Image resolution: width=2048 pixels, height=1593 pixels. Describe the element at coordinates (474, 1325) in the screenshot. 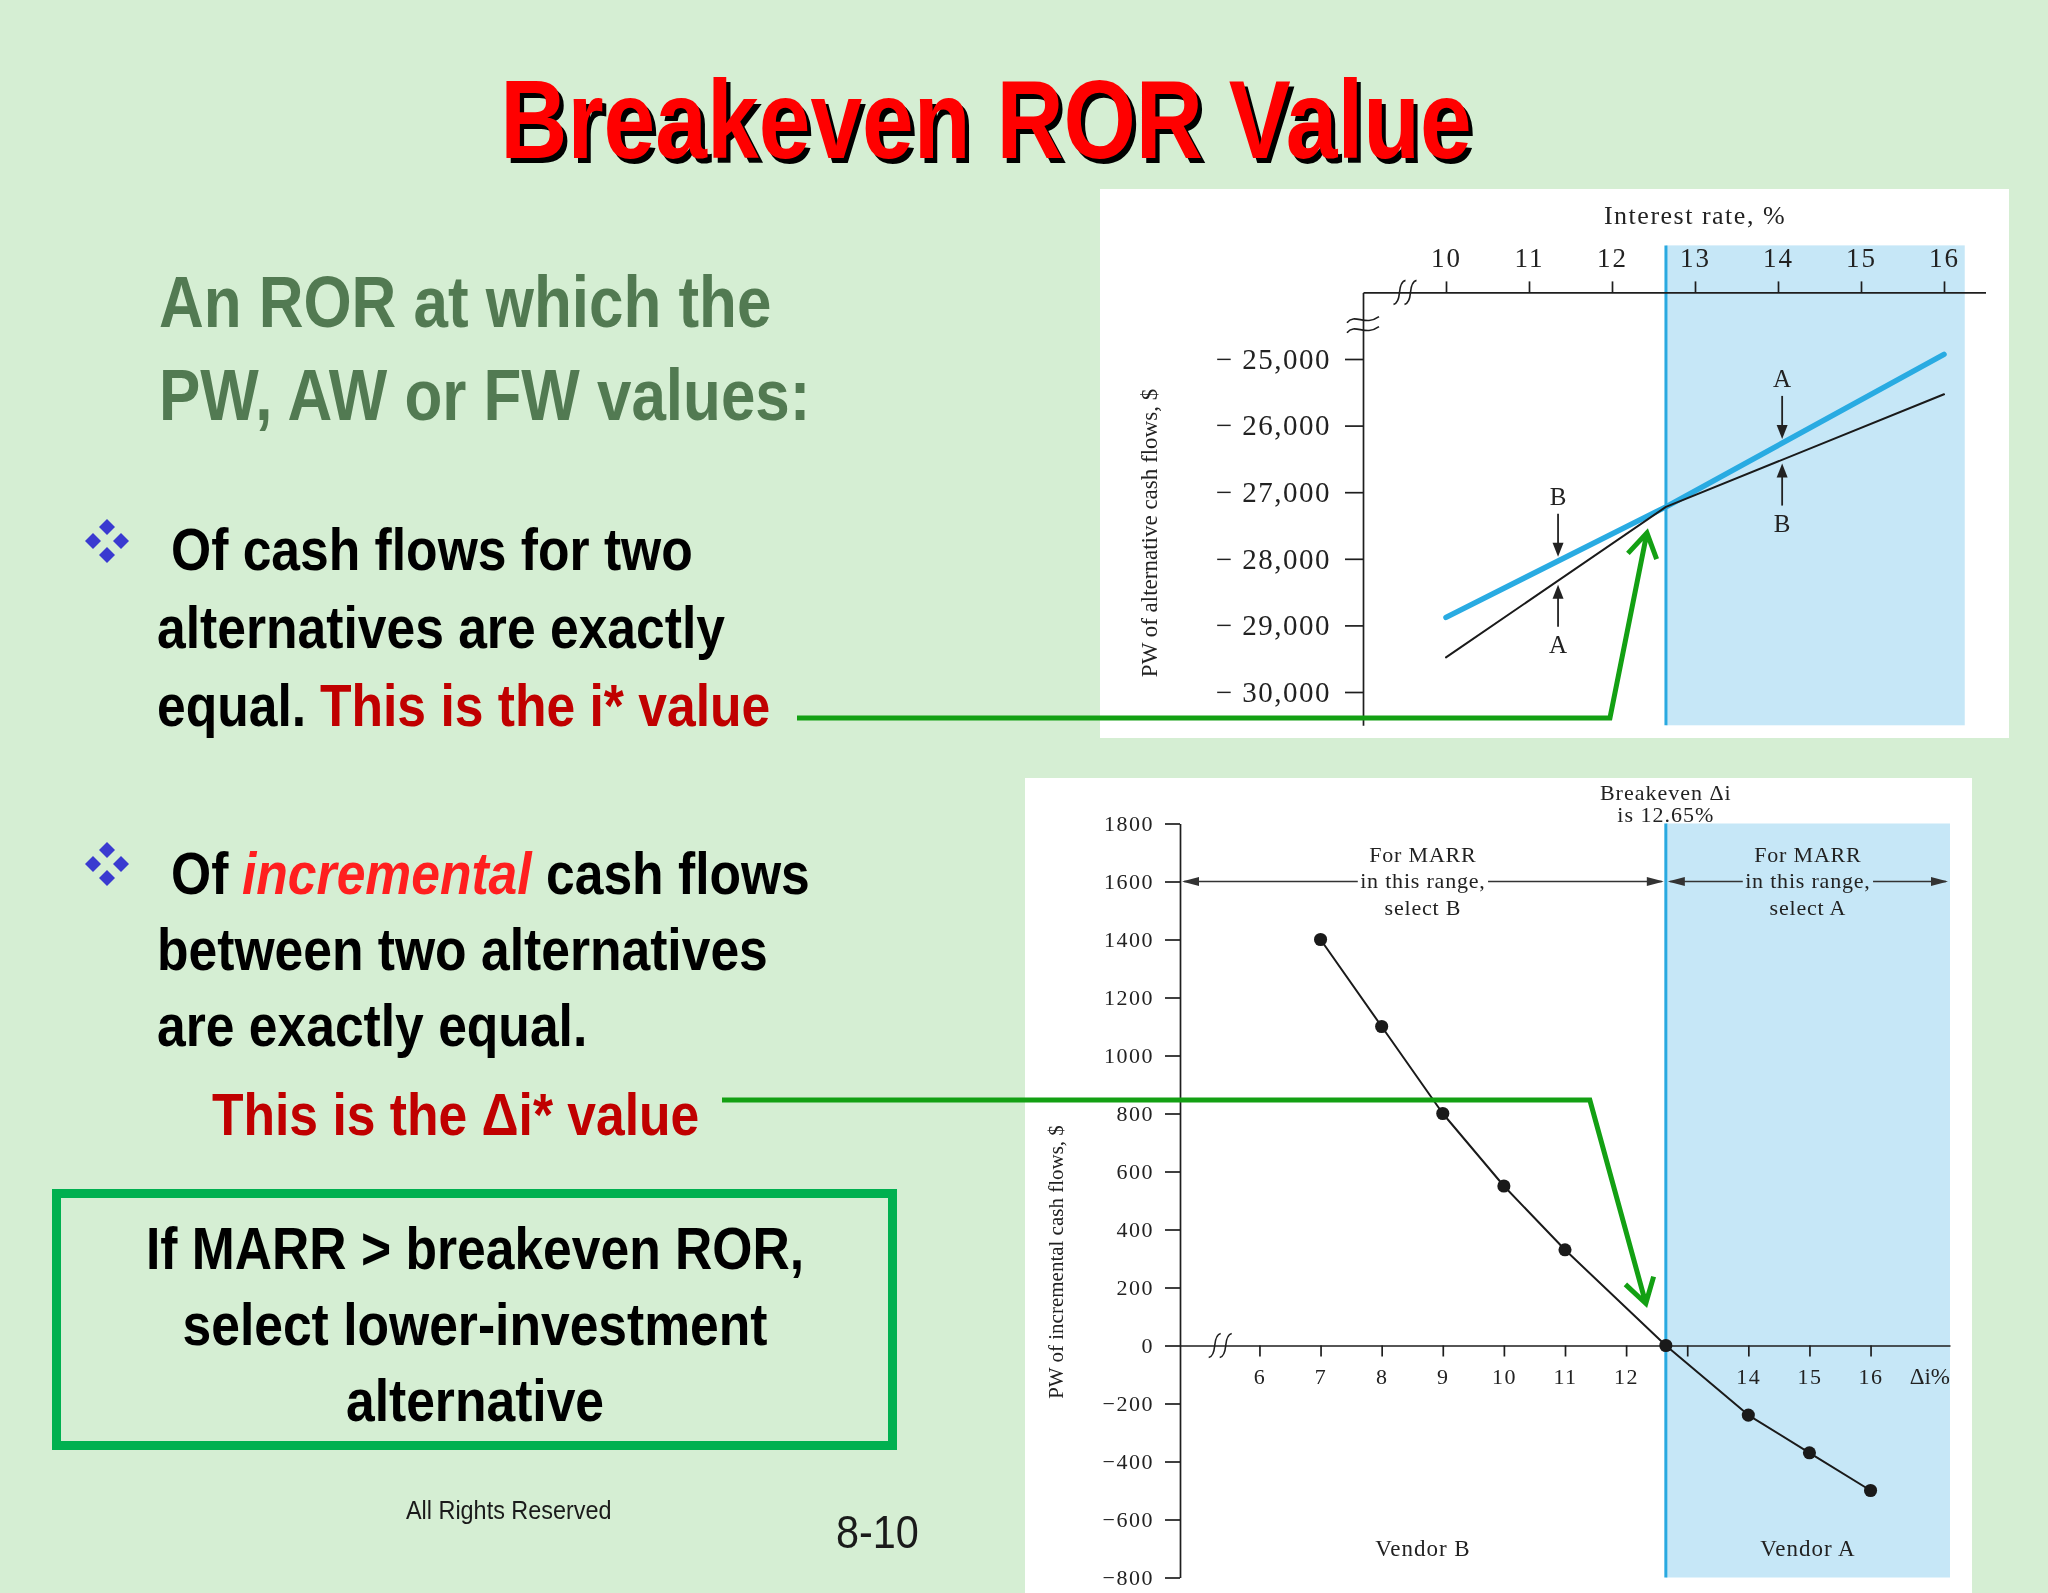

I see `text: If MARR > breakeven ROR, select lower-investment alternative` at that location.